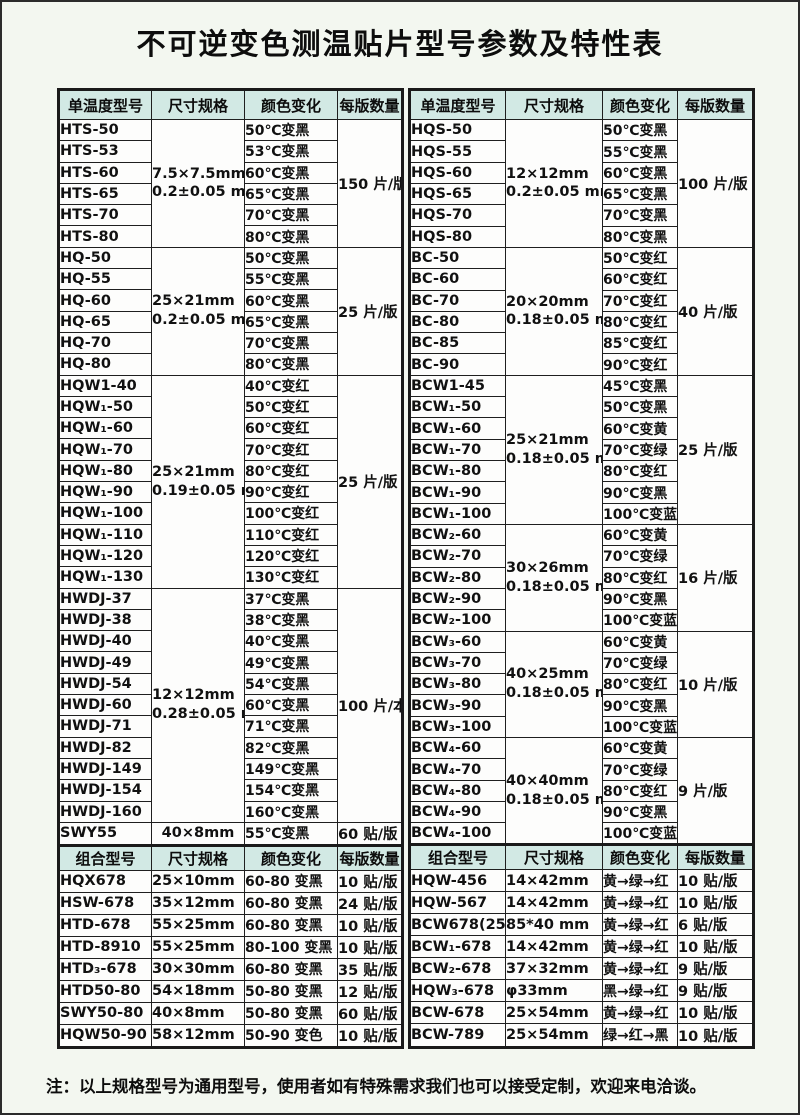  Describe the element at coordinates (581, 834) in the screenshot. I see `table-row: BCW₄-100 100℃变蓝` at that location.